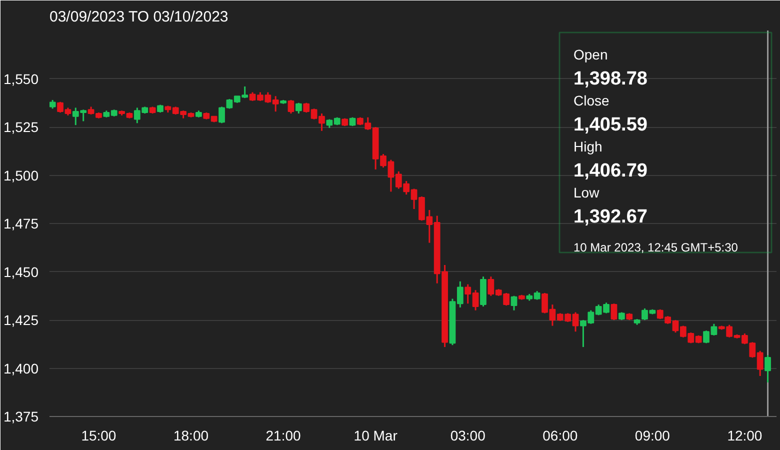 The height and width of the screenshot is (450, 780). Describe the element at coordinates (611, 171) in the screenshot. I see `annotation: 1,406.79` at that location.